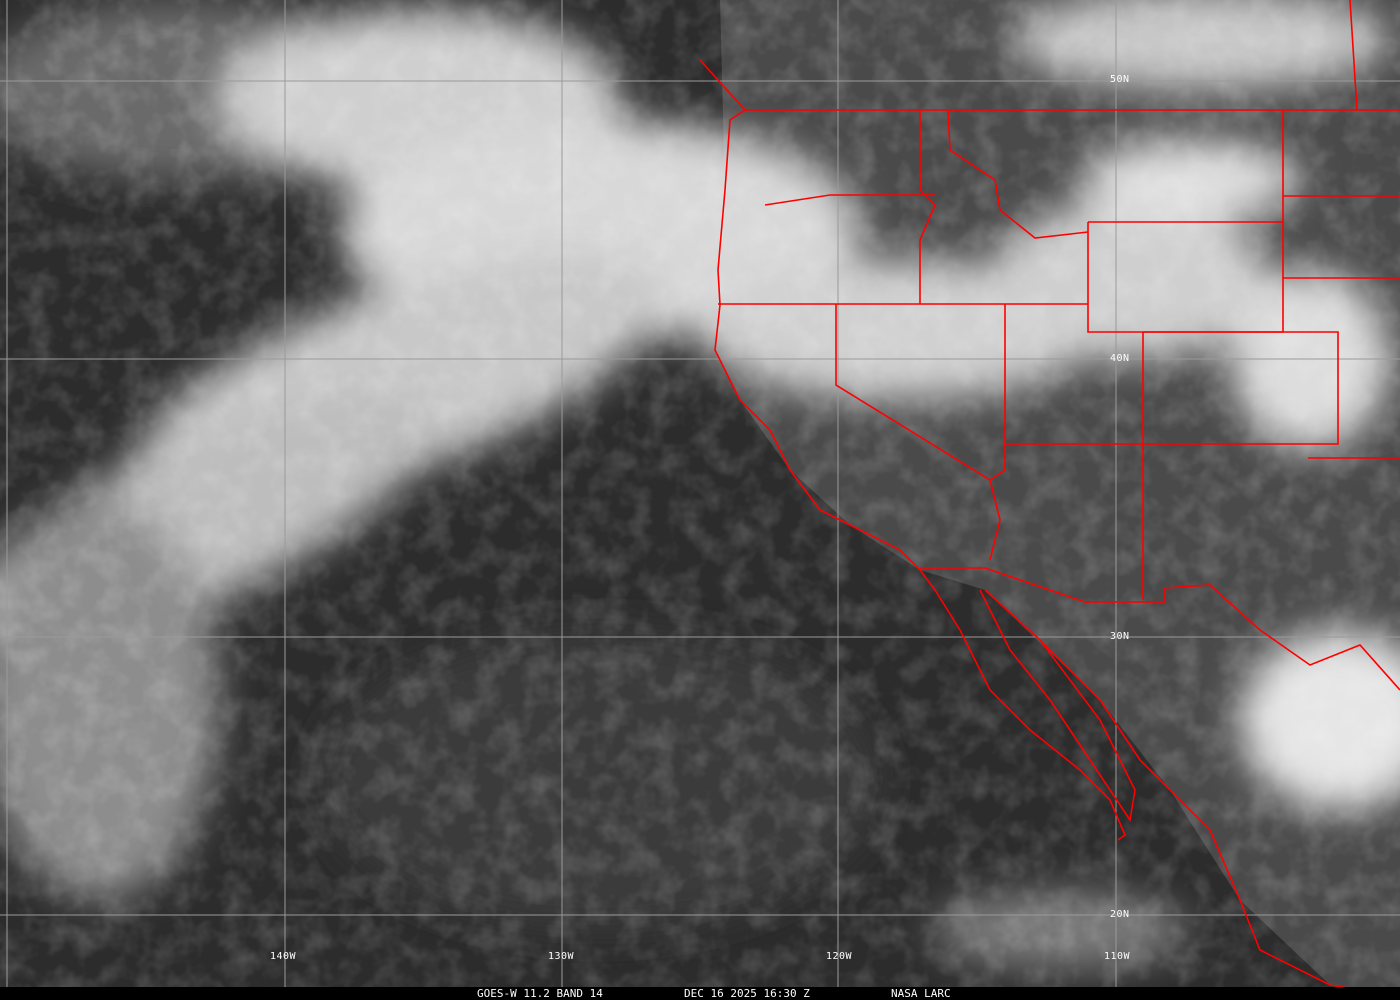 The image size is (1400, 1000). I want to click on lat-label-20n: 20N, so click(1120, 914).